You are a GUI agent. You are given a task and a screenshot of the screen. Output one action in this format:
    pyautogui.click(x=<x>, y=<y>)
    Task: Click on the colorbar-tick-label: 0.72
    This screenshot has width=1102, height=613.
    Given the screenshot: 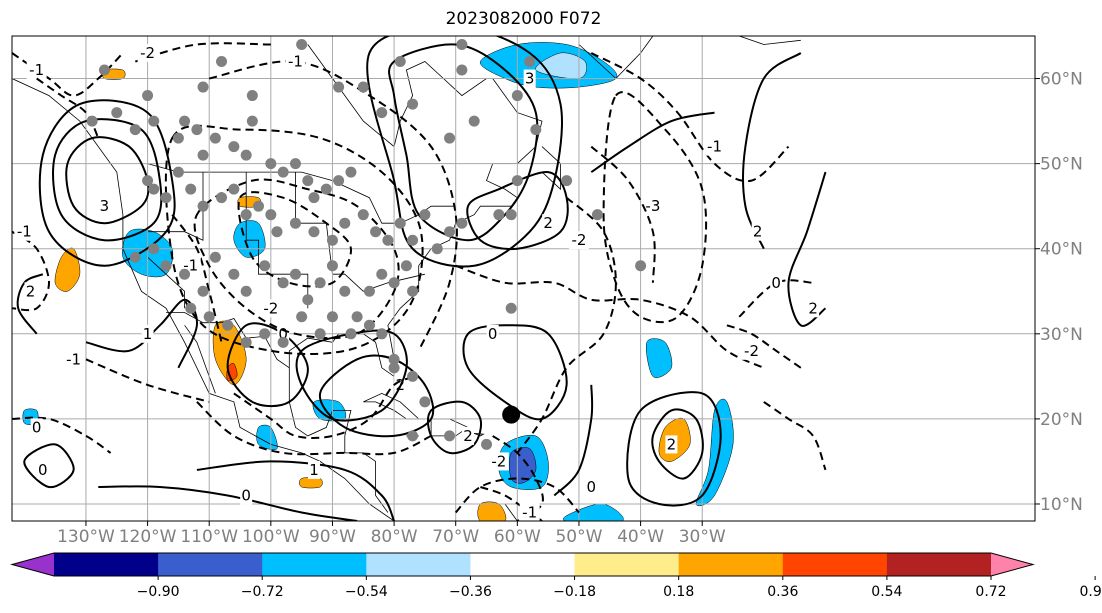 What is the action you would take?
    pyautogui.click(x=990, y=592)
    